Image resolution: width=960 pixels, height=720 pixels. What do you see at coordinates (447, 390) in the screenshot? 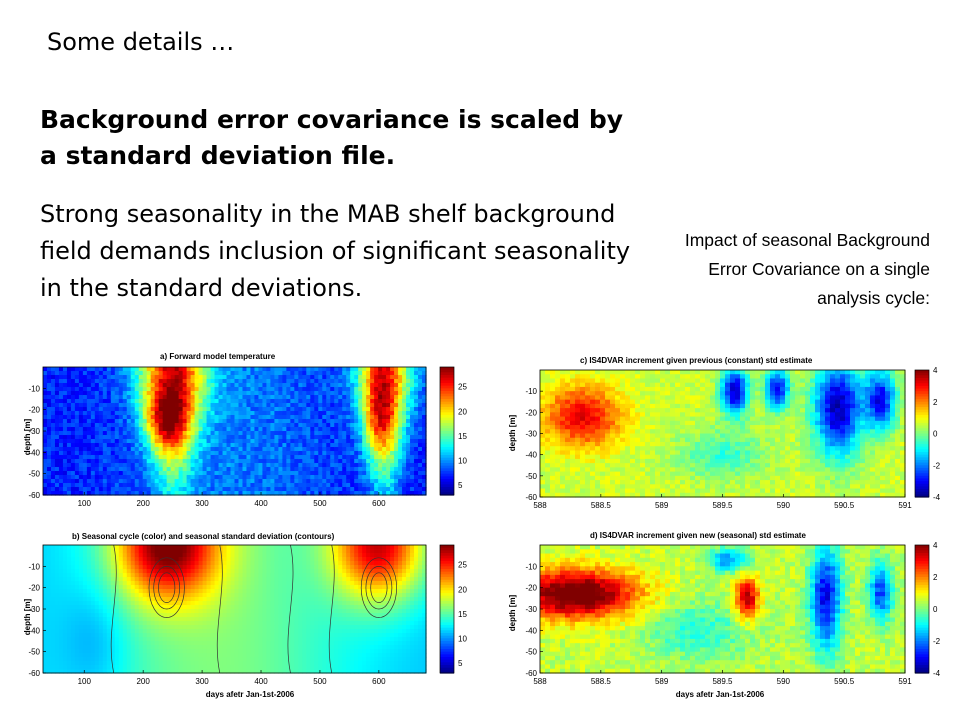
I see `colorbar-cell` at bounding box center [447, 390].